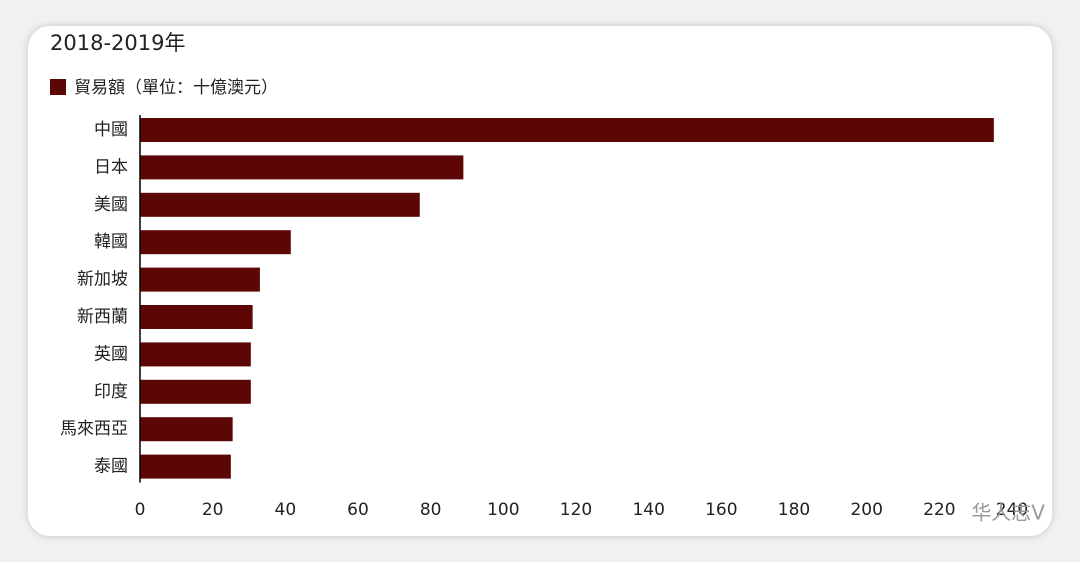 This screenshot has width=1080, height=562. I want to click on watermark: 华人志V, so click(1008, 513).